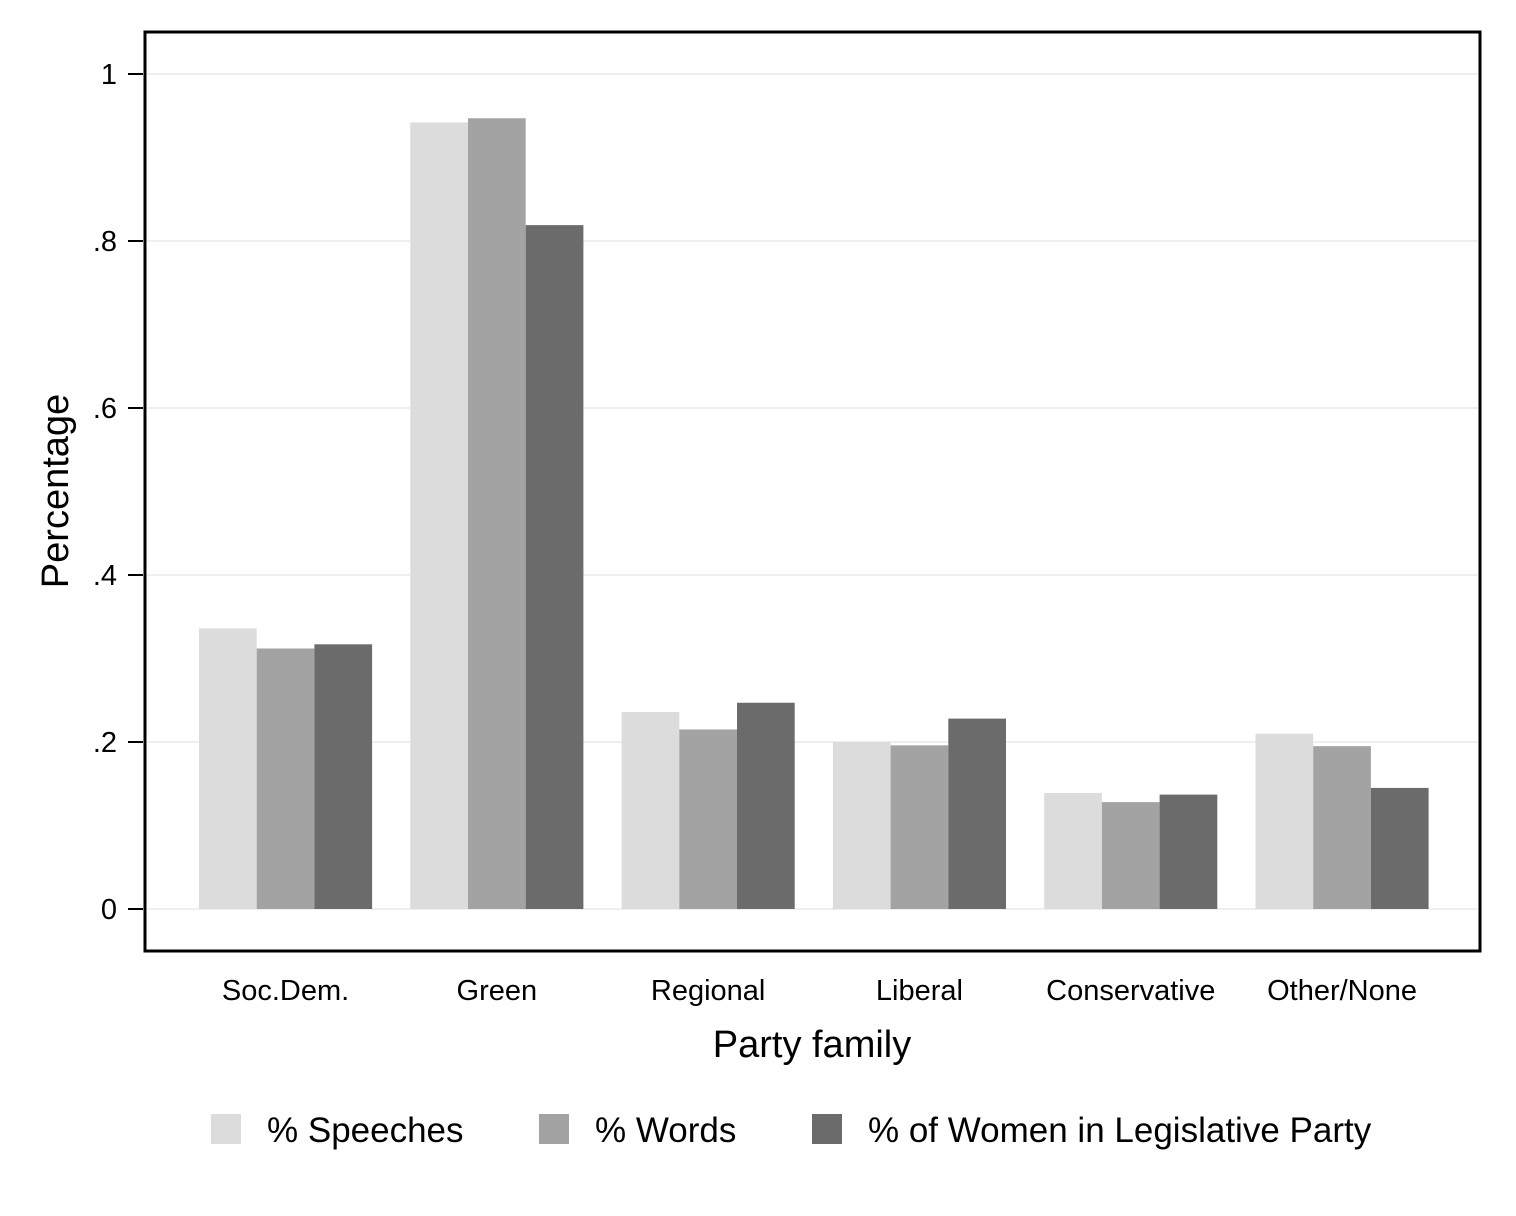 This screenshot has height=1216, width=1516. Describe the element at coordinates (285, 991) in the screenshot. I see `x-tick-label: Soc.Dem.` at that location.